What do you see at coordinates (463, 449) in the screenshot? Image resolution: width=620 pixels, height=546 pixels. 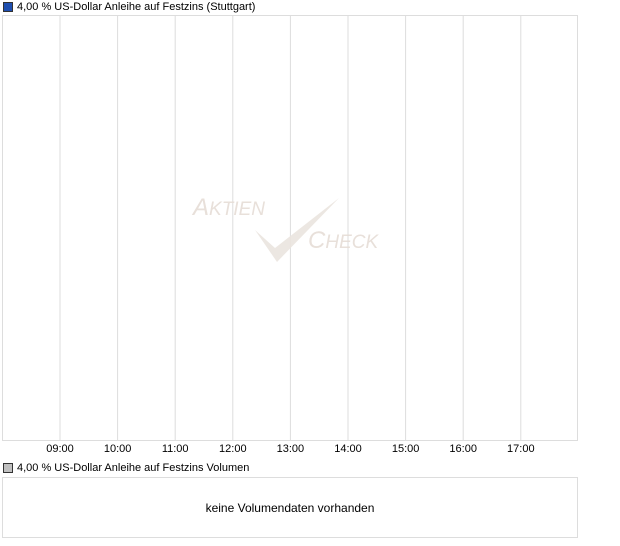 I see `x-tick-label: 16:00` at bounding box center [463, 449].